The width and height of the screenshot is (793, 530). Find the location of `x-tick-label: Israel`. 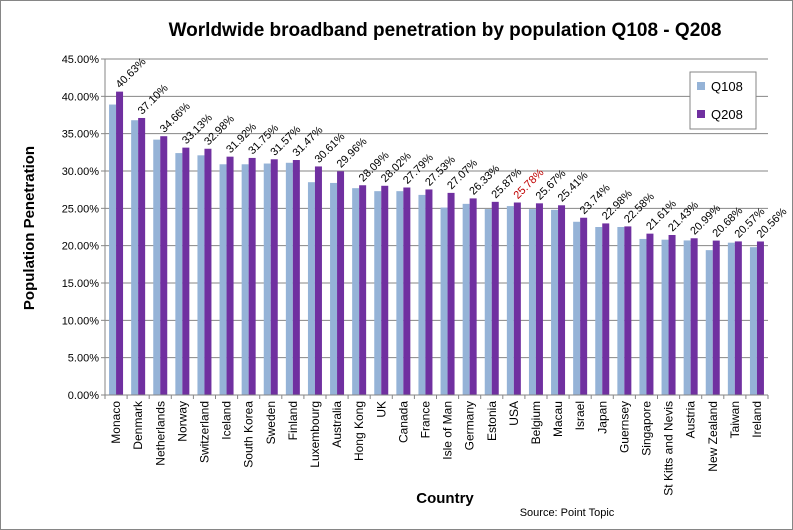

x-tick-label: Israel is located at coordinates (580, 415).